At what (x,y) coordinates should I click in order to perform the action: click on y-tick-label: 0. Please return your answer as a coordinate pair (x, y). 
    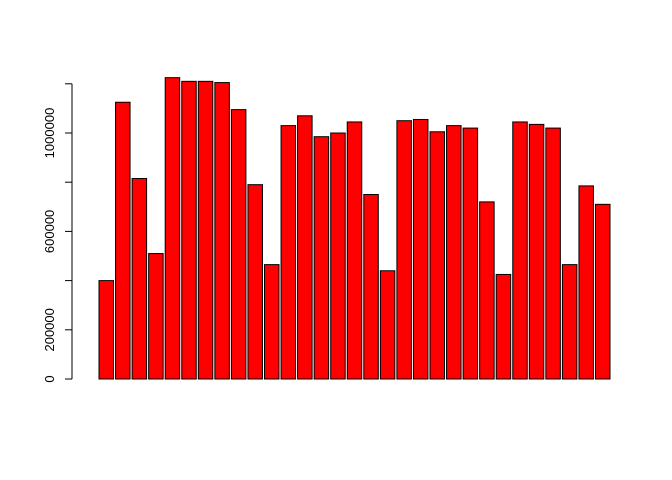
    Looking at the image, I should click on (49, 378).